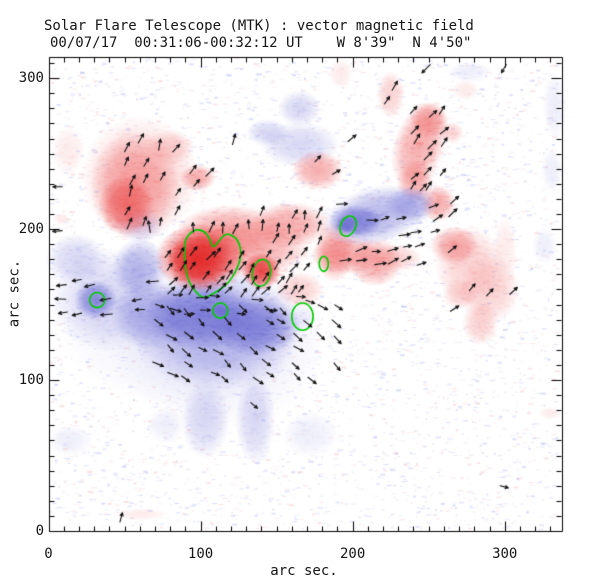 This screenshot has width=612, height=585. What do you see at coordinates (352, 554) in the screenshot?
I see `x-tick-label: 200` at bounding box center [352, 554].